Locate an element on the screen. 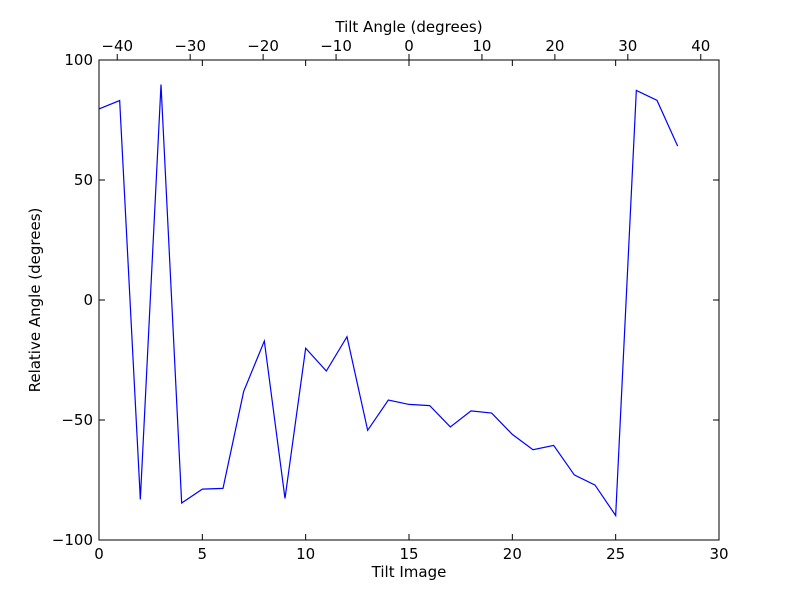  x-axis-title: Tilt Image is located at coordinates (409, 572).